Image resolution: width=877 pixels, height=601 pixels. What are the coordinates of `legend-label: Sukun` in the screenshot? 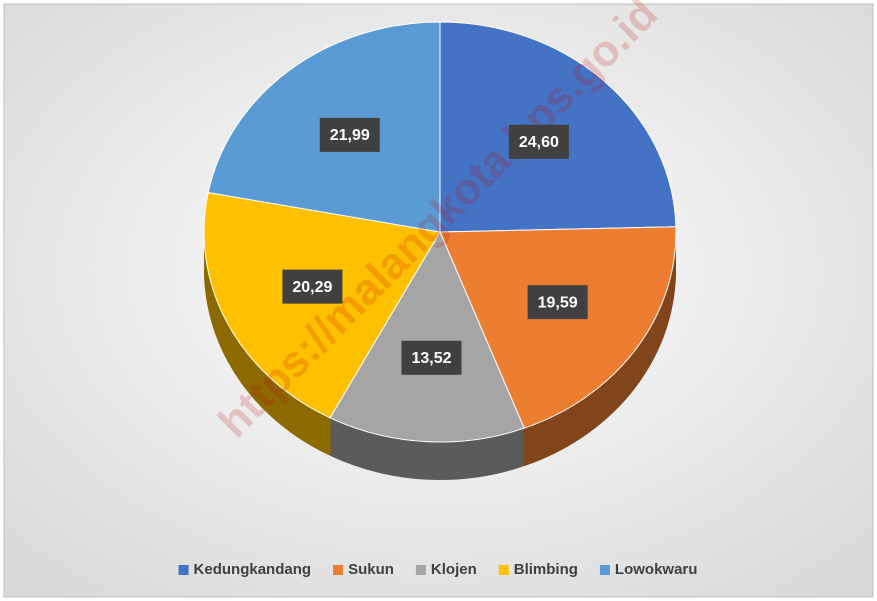 It's located at (371, 569).